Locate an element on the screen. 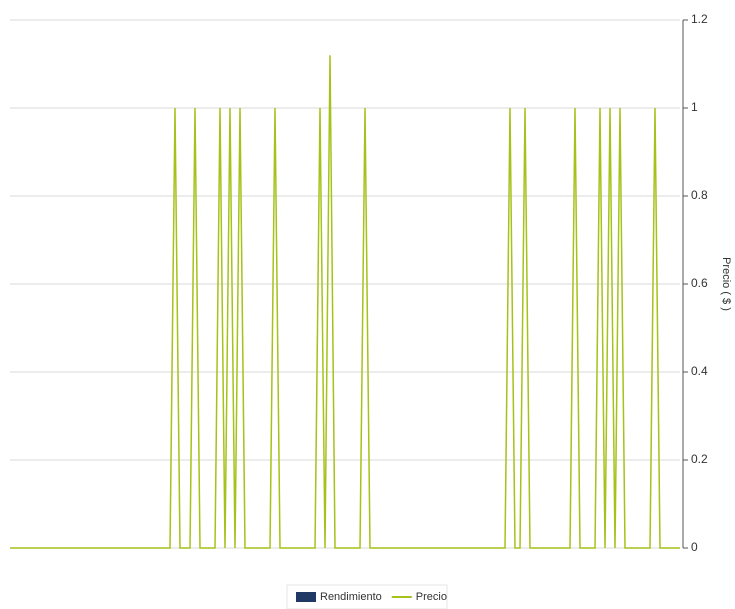  y-tick-label: 1.2 is located at coordinates (699, 19).